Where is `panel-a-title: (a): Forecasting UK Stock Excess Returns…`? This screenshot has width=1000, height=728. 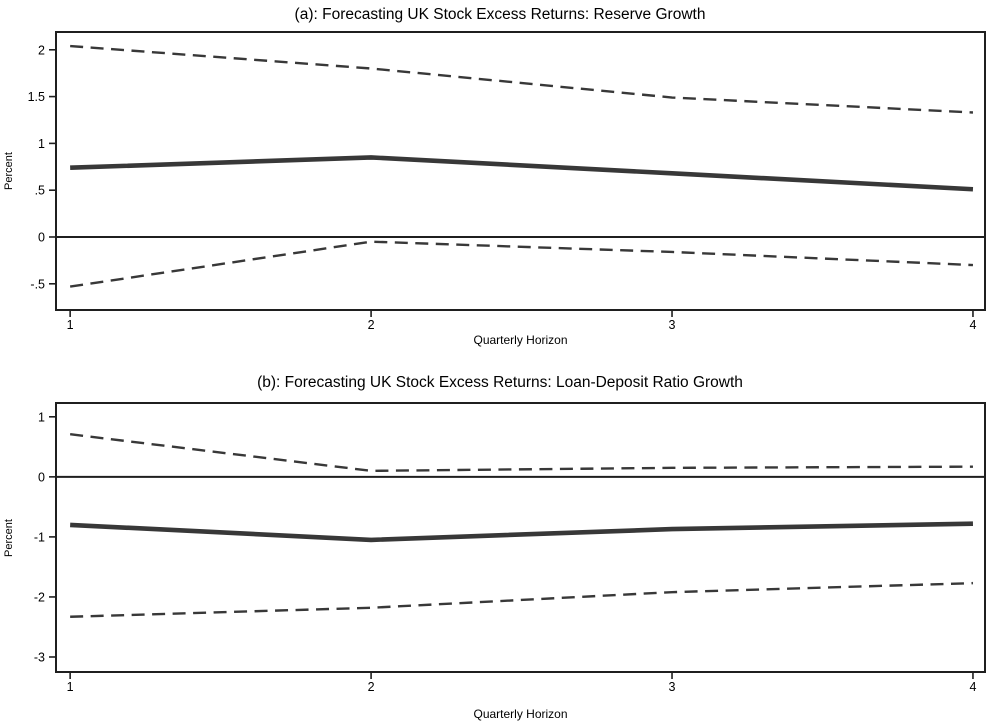 panel-a-title: (a): Forecasting UK Stock Excess Returns… is located at coordinates (500, 14).